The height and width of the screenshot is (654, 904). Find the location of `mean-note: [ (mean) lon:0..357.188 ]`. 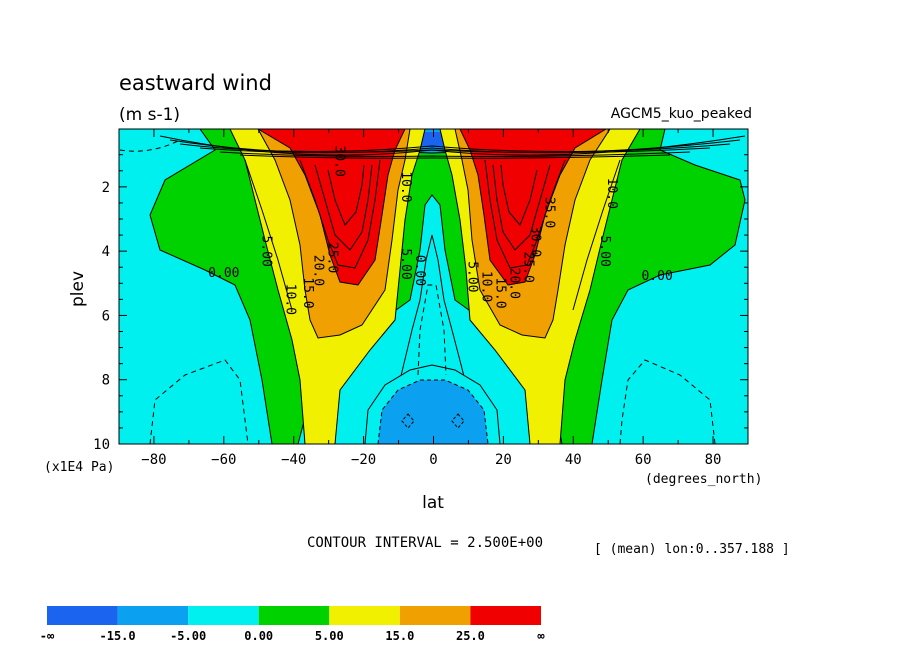

mean-note: [ (mean) lon:0..357.188 ] is located at coordinates (692, 549).